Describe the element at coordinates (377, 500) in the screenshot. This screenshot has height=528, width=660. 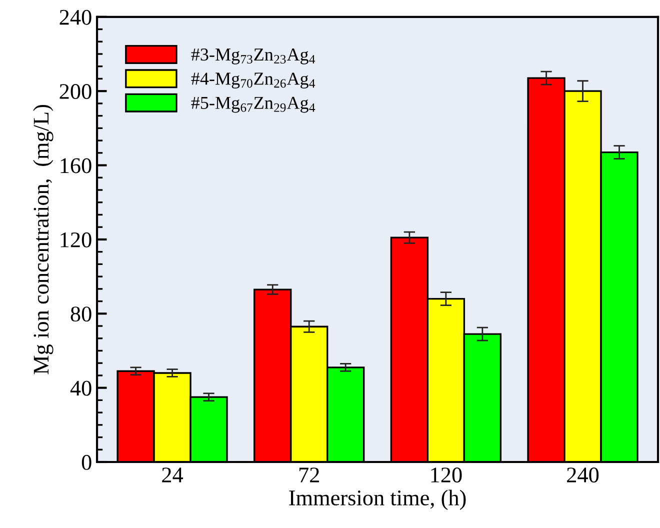
I see `x-axis-title: Immersion time, (h)` at that location.